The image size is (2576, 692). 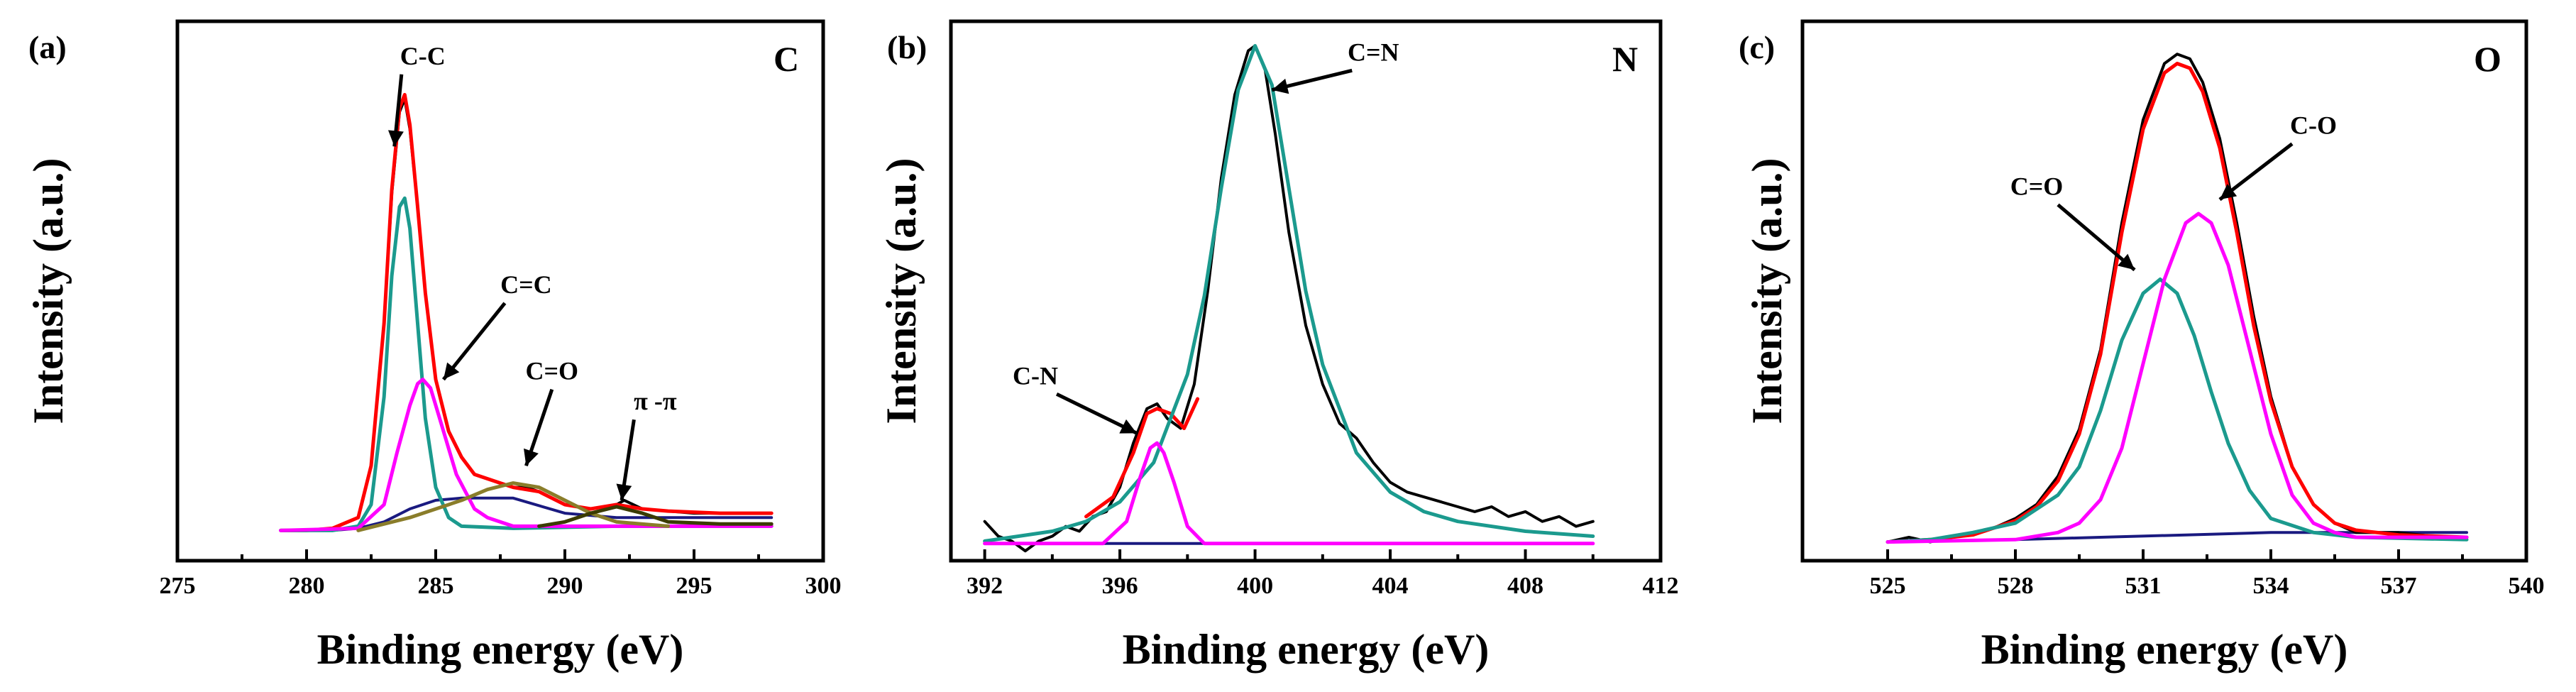 What do you see at coordinates (178, 586) in the screenshot?
I see `x-tick-label: 275` at bounding box center [178, 586].